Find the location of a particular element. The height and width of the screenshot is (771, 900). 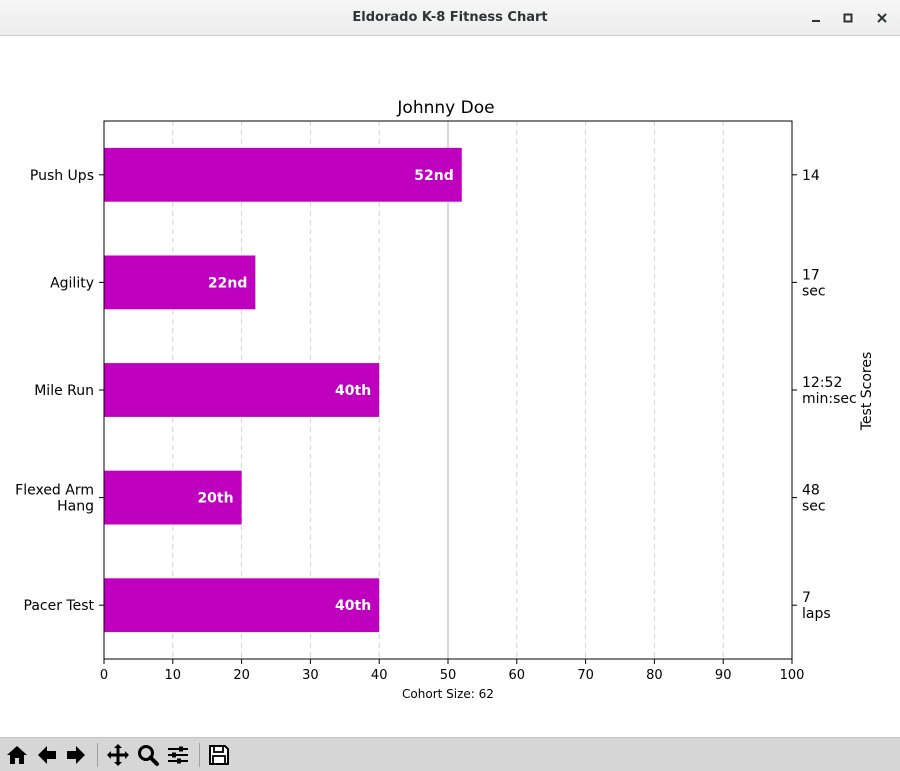

score-label: 12:52 min:sec is located at coordinates (829, 391).